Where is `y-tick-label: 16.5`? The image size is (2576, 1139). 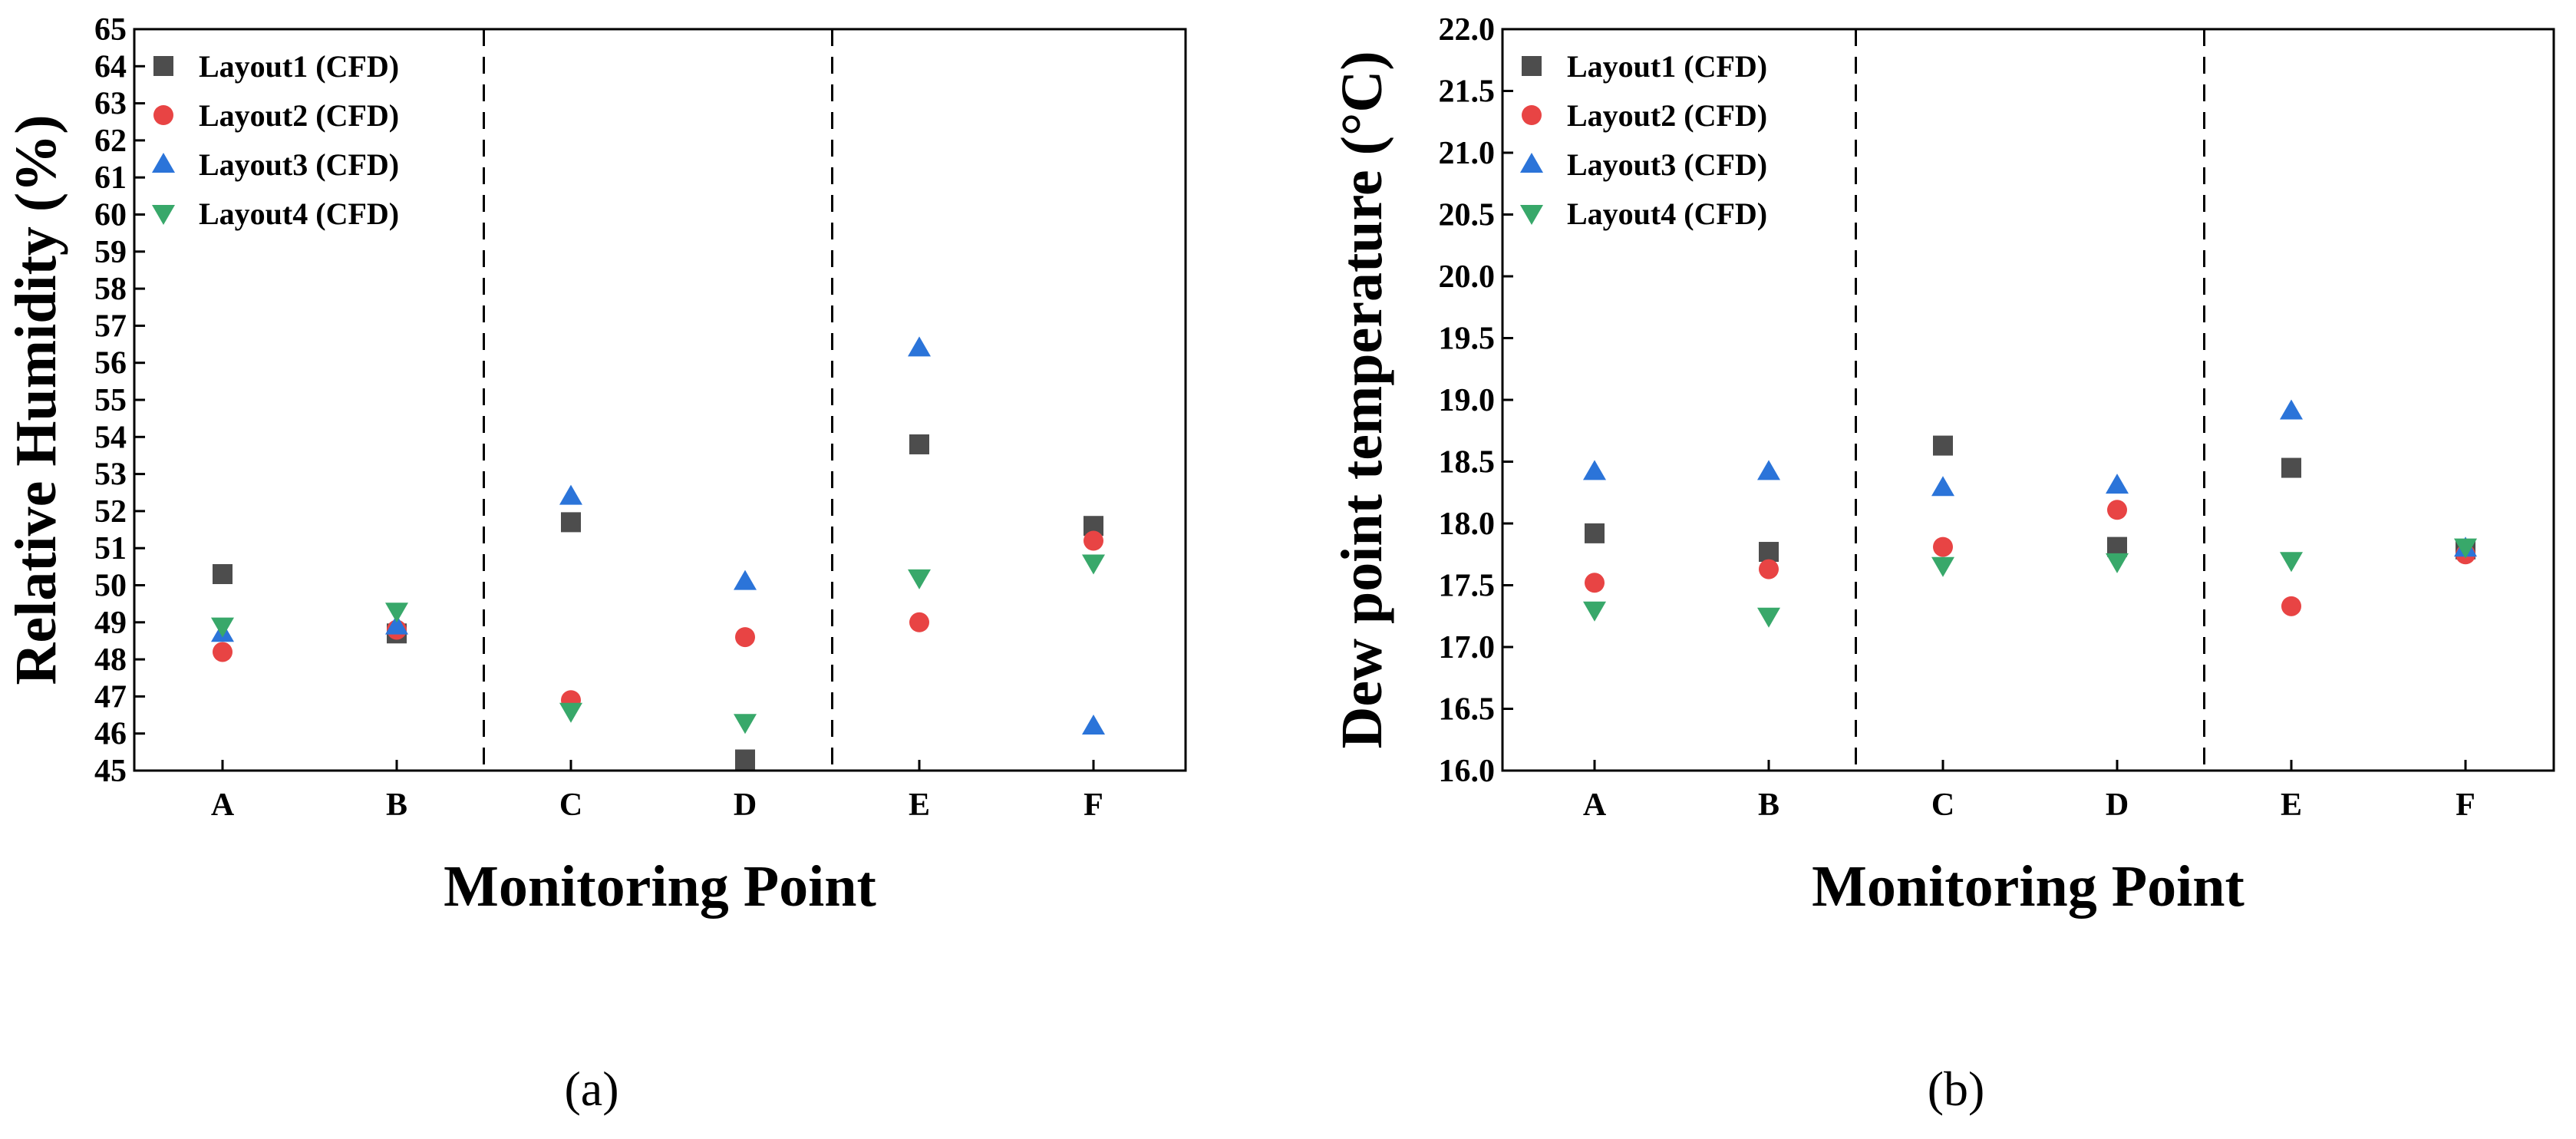
y-tick-label: 16.5 is located at coordinates (1467, 710).